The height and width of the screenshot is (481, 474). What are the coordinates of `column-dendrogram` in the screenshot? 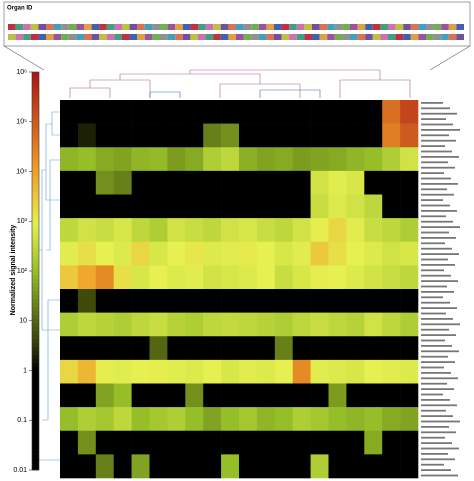 It's located at (240, 83).